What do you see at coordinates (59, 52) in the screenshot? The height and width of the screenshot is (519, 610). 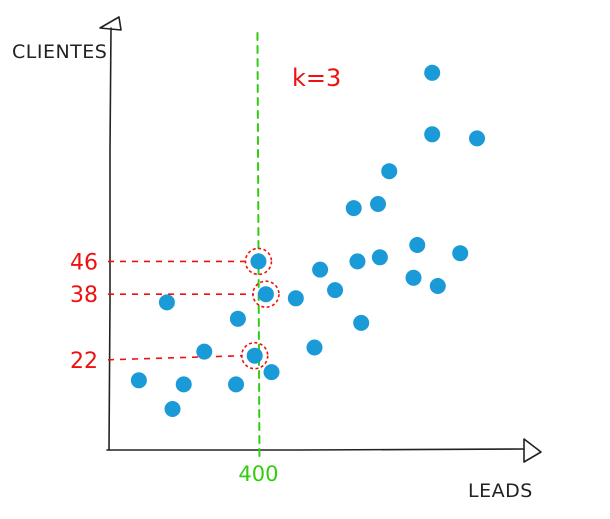 I see `y-axis-label: CLIENTES` at bounding box center [59, 52].